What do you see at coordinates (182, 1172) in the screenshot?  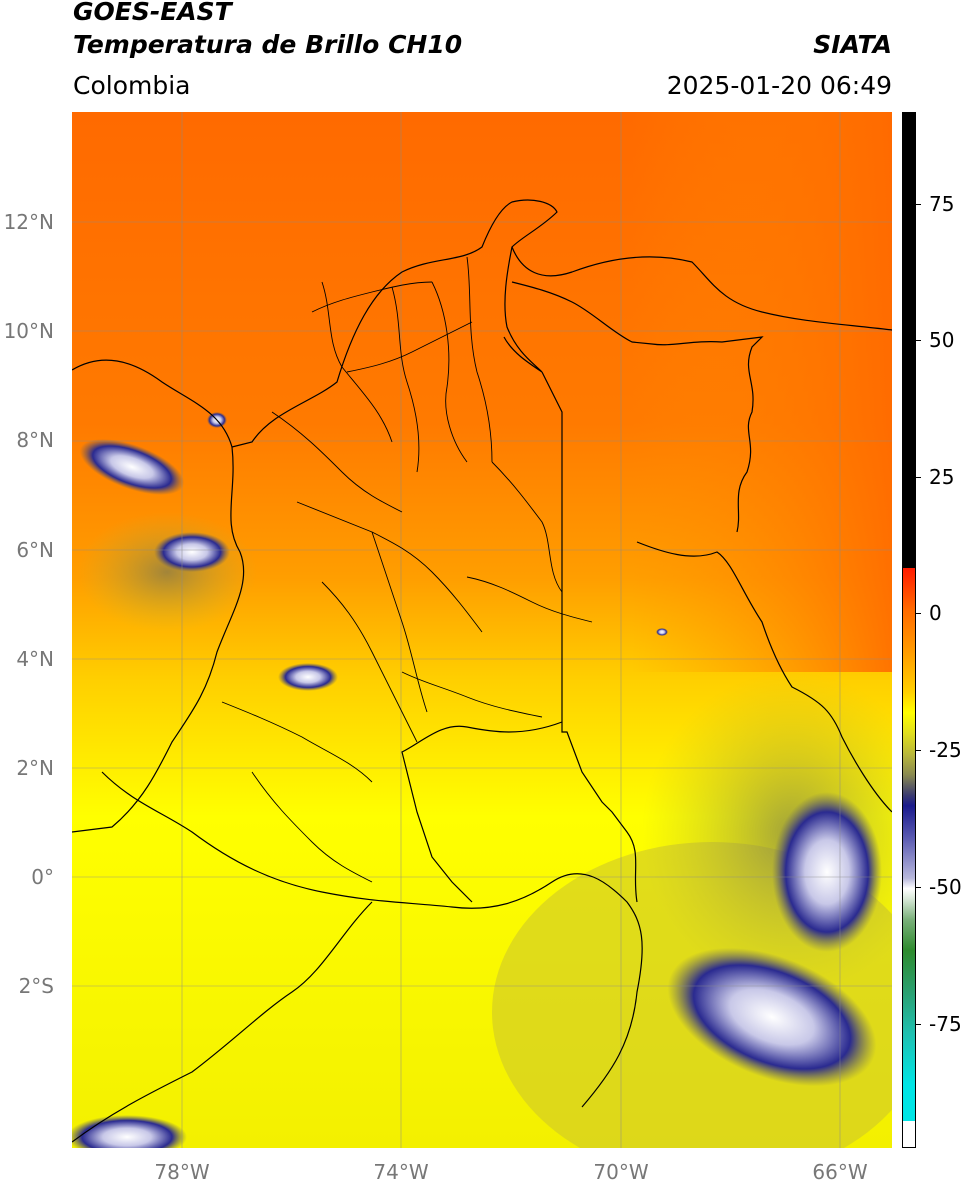 I see `lon-tick-label: 78°W` at bounding box center [182, 1172].